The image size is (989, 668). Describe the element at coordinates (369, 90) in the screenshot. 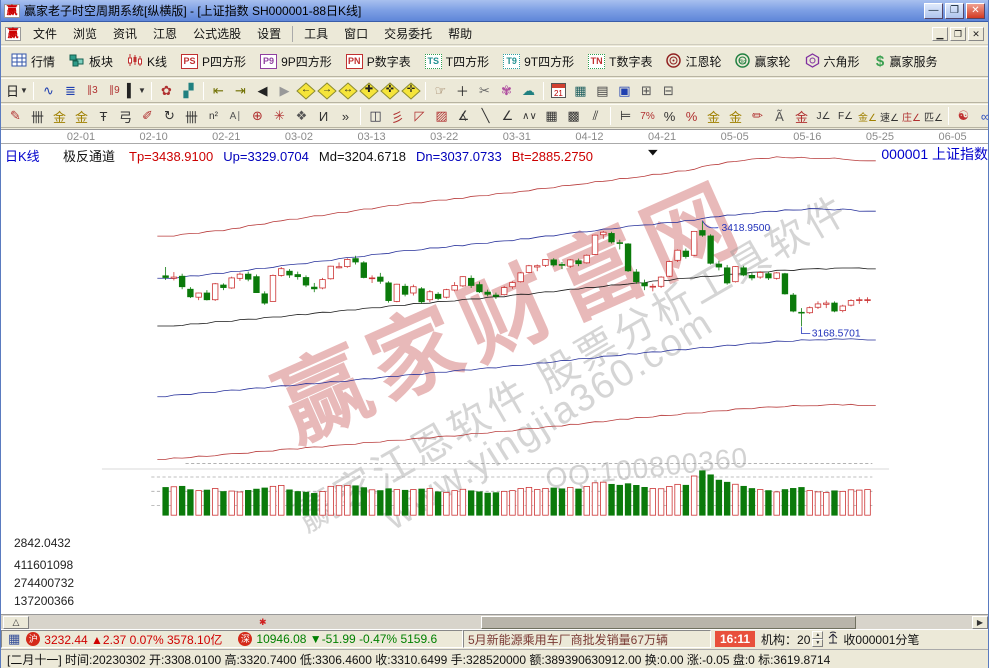

I see `zoom-in-button: ✚` at that location.